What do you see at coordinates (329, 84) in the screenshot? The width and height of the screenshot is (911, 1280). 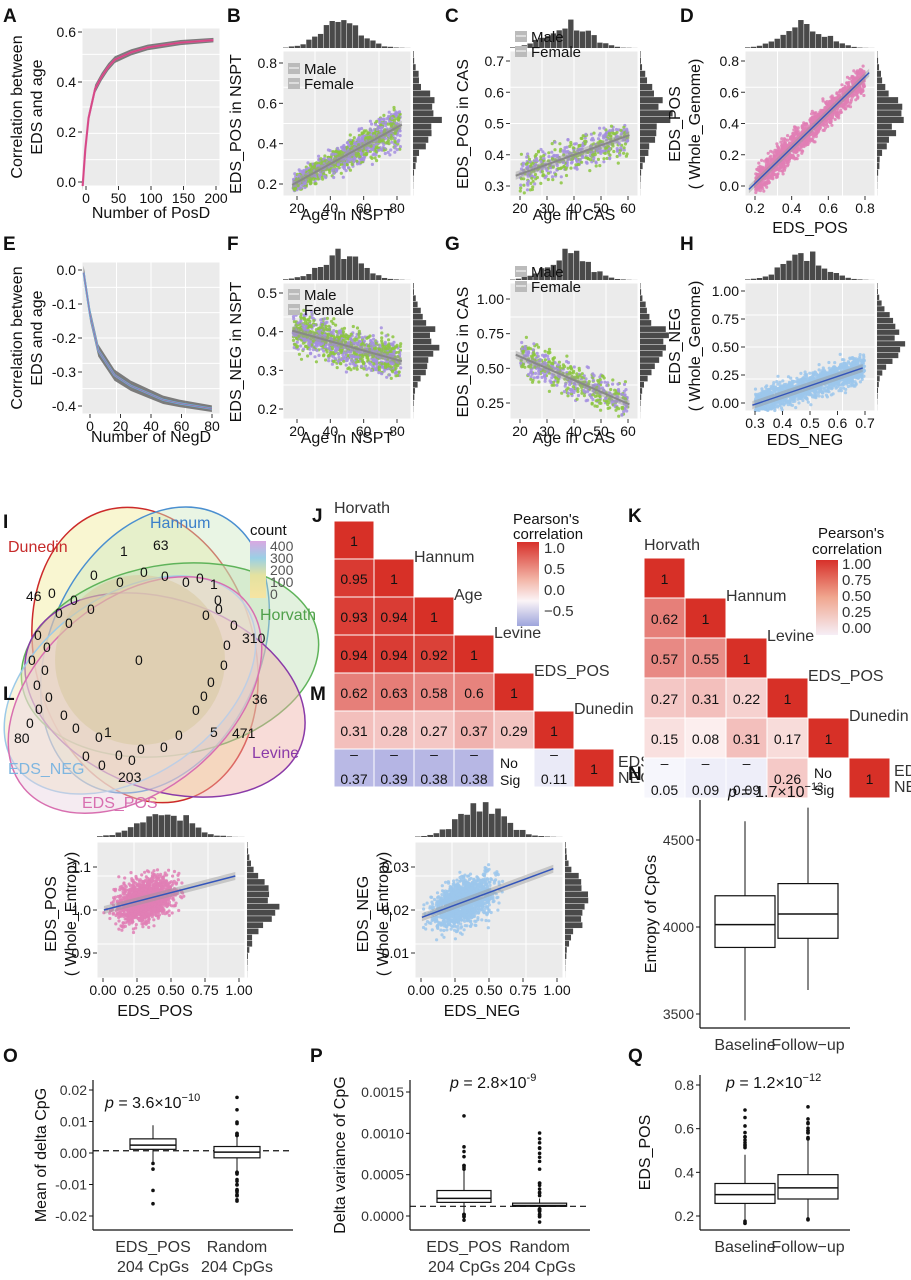 I see `legend-label-female: Female` at bounding box center [329, 84].